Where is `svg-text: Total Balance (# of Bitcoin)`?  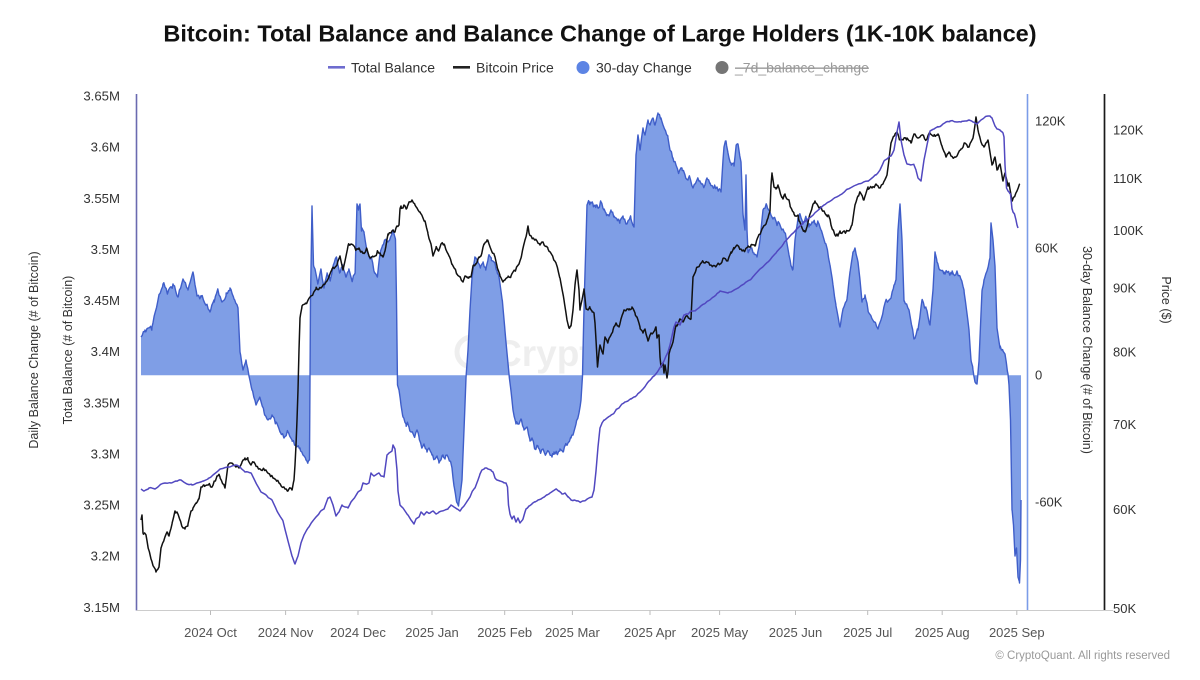
svg-text: Total Balance (# of Bitcoin) is located at coordinates (68, 350).